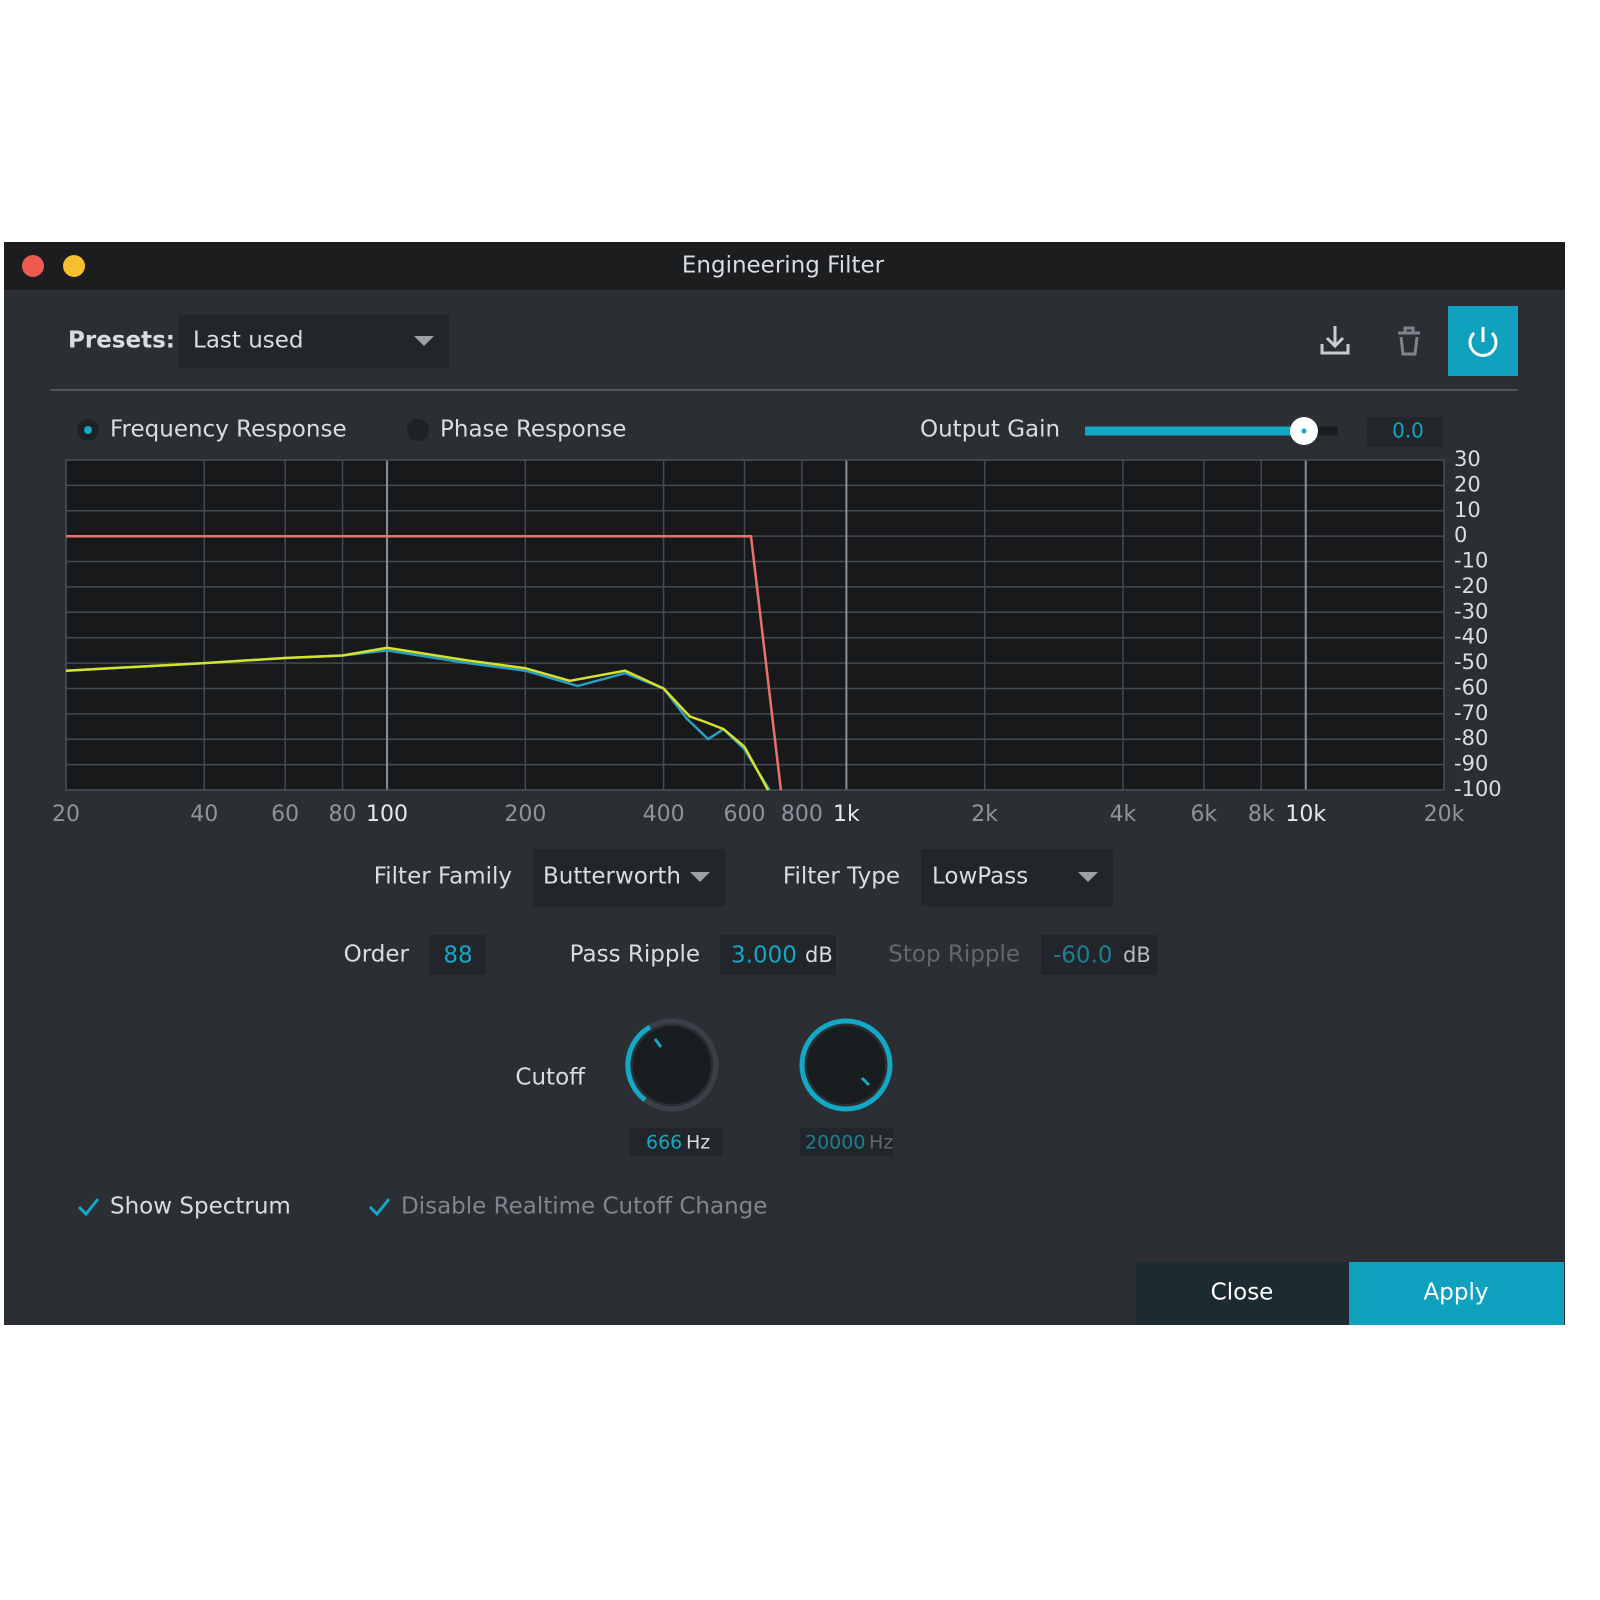 The image size is (1600, 1600). Describe the element at coordinates (33, 266) in the screenshot. I see `close-dot` at that location.